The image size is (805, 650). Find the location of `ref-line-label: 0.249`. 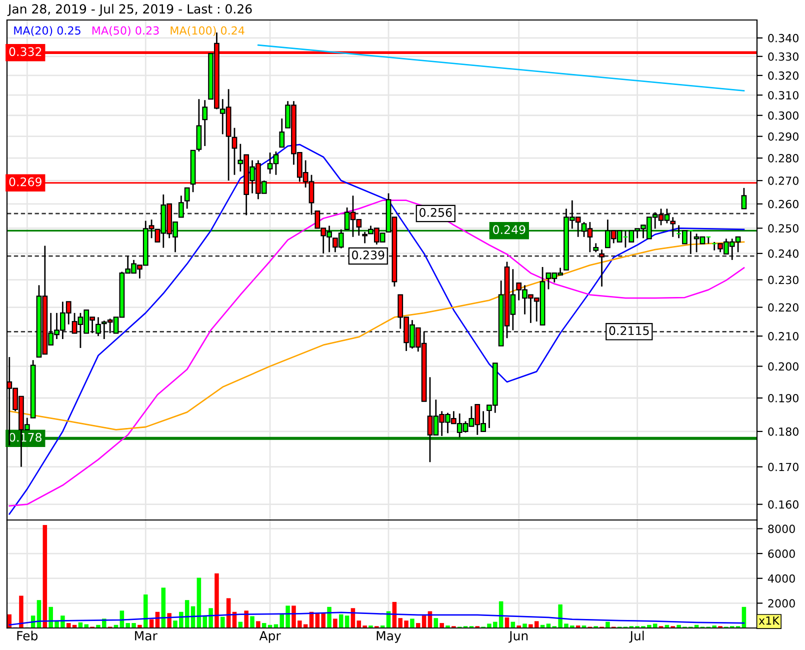

ref-line-label: 0.249 is located at coordinates (509, 229).